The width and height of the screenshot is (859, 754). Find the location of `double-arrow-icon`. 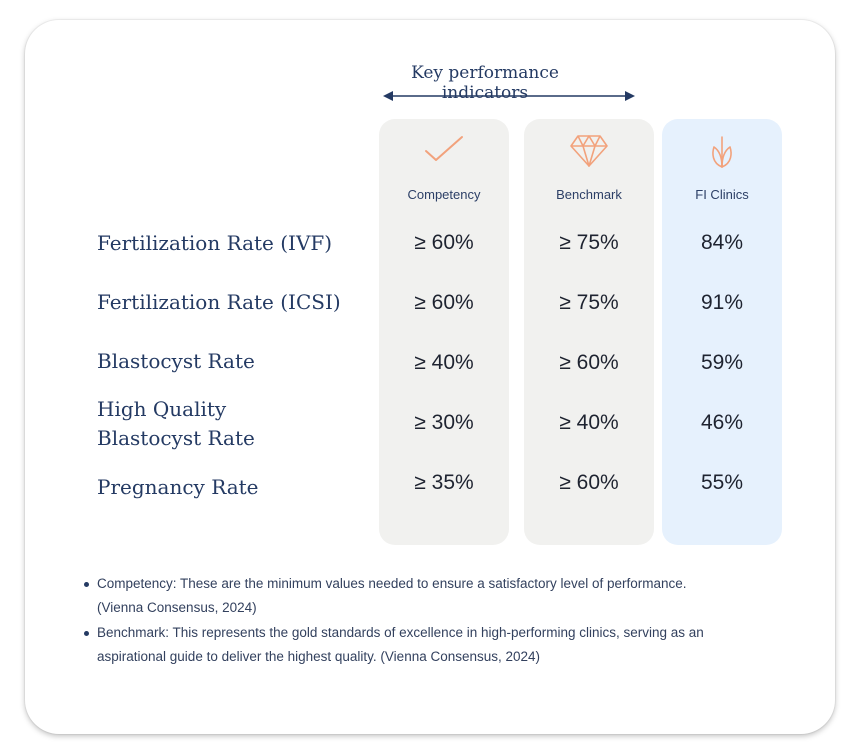

double-arrow-icon is located at coordinates (509, 96).